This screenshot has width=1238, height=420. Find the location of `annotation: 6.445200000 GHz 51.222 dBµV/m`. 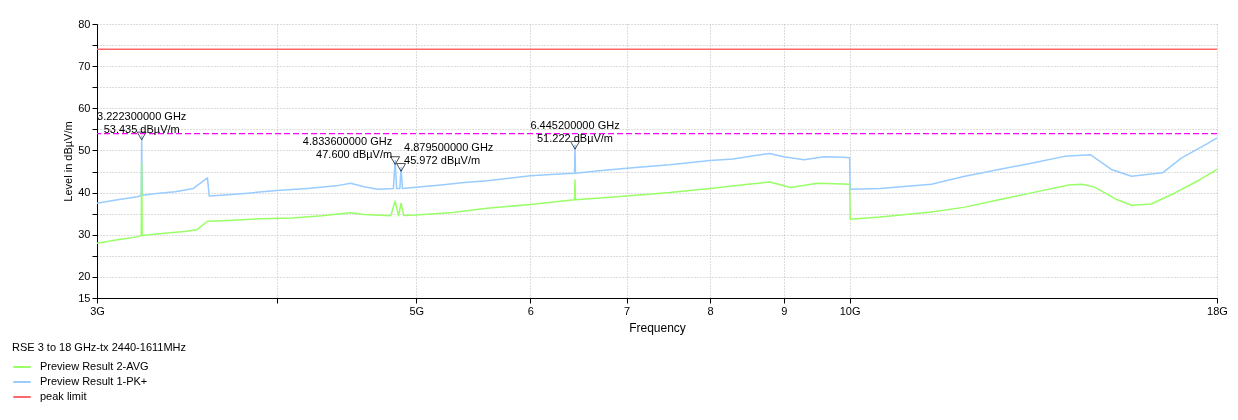

annotation: 6.445200000 GHz 51.222 dBµV/m is located at coordinates (575, 132).